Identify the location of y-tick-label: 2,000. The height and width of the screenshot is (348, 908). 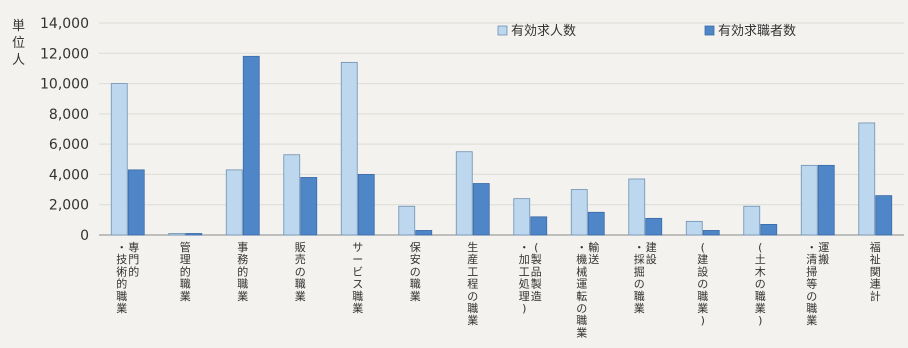
(69, 206).